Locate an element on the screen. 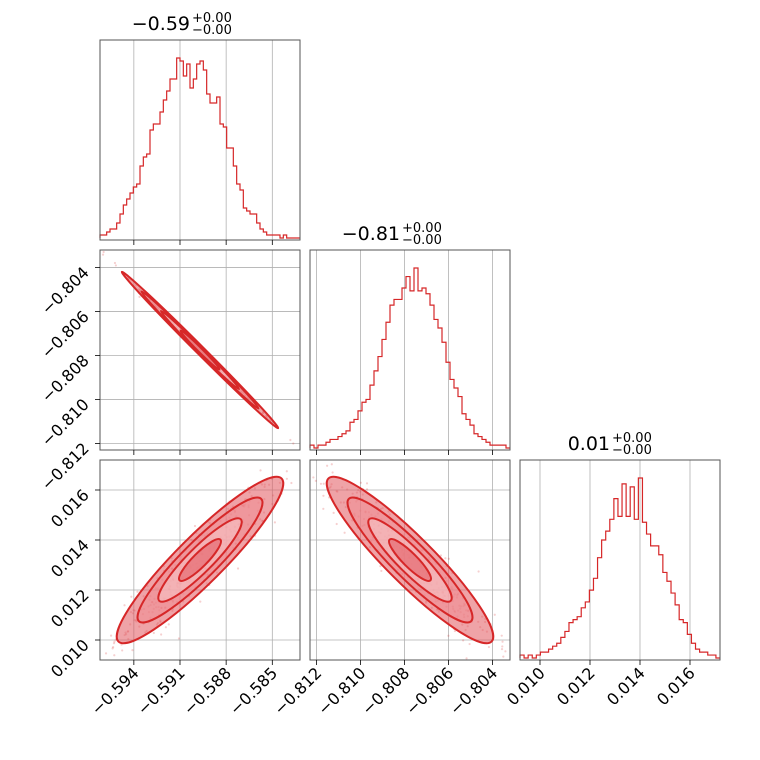  y-tick-label-2: 0.014 is located at coordinates (70, 558).